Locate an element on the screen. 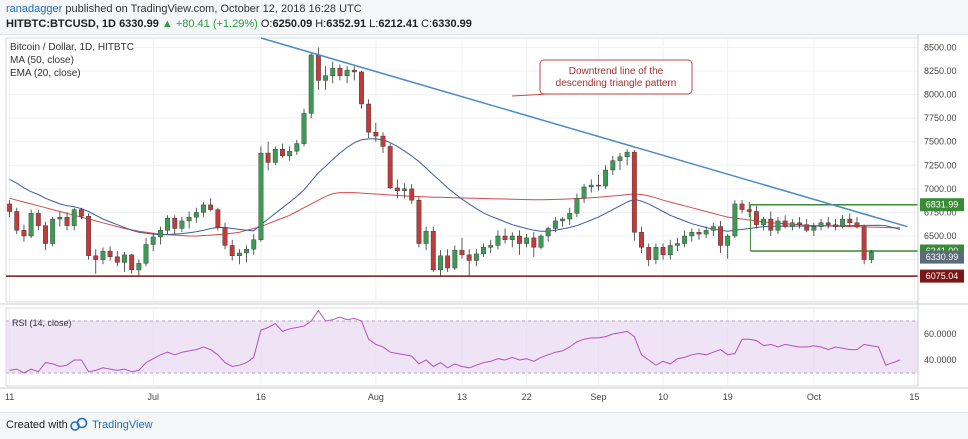  rsi-tick-label: 40.0000 is located at coordinates (940, 360).